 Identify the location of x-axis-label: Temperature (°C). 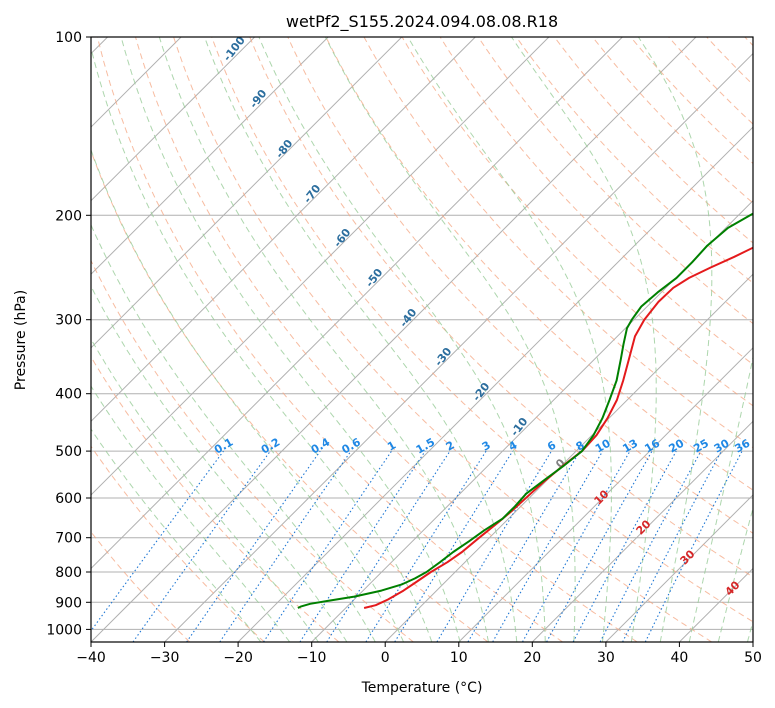
(422, 688).